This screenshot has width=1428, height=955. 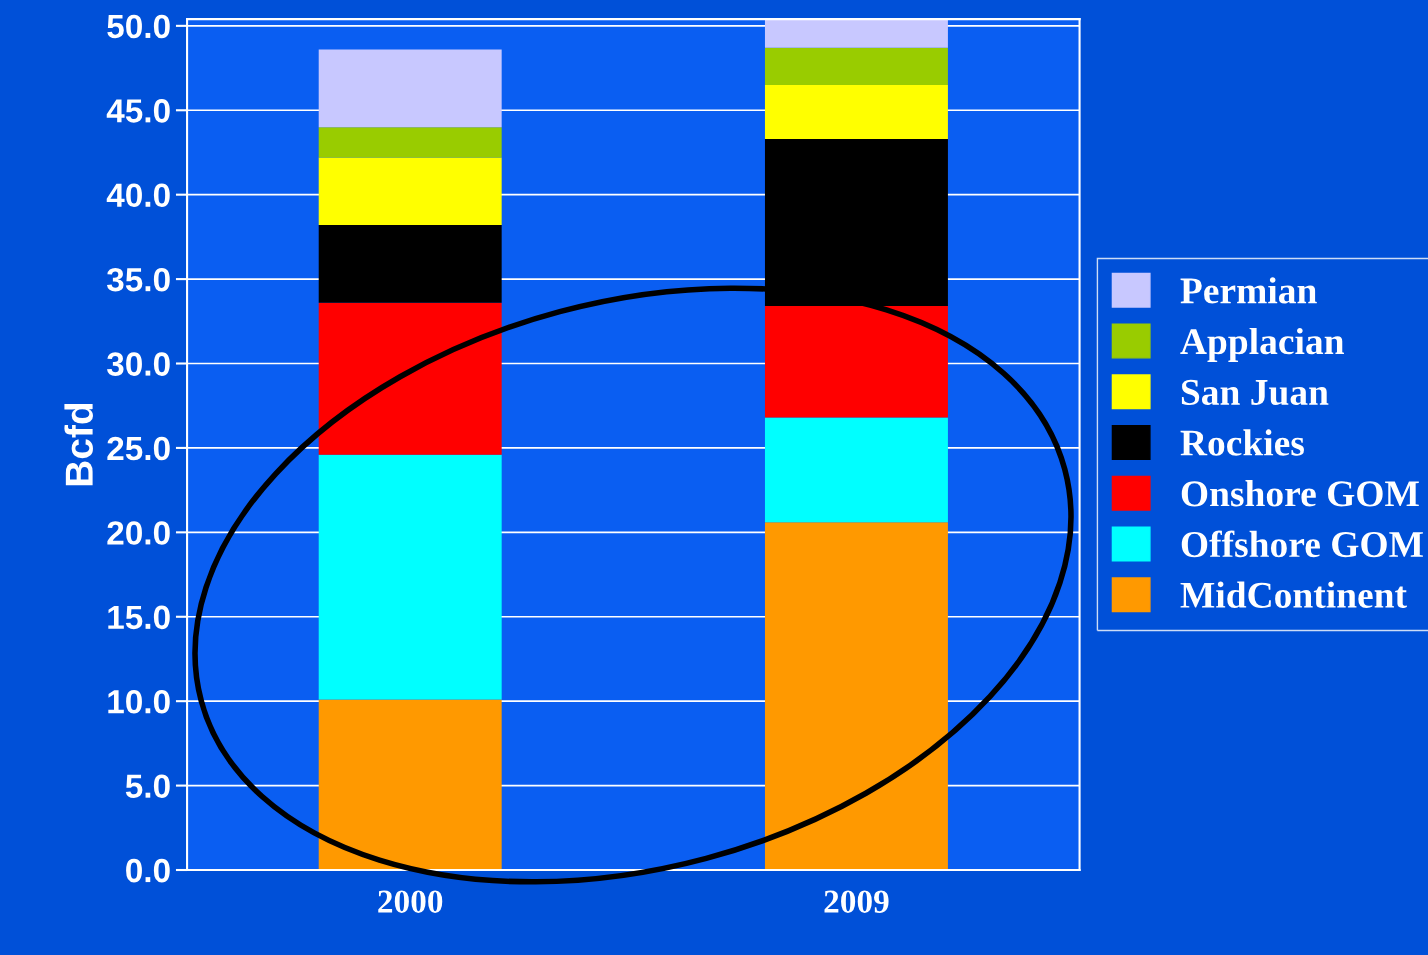 What do you see at coordinates (138, 448) in the screenshot?
I see `y-tick-label: 25.0` at bounding box center [138, 448].